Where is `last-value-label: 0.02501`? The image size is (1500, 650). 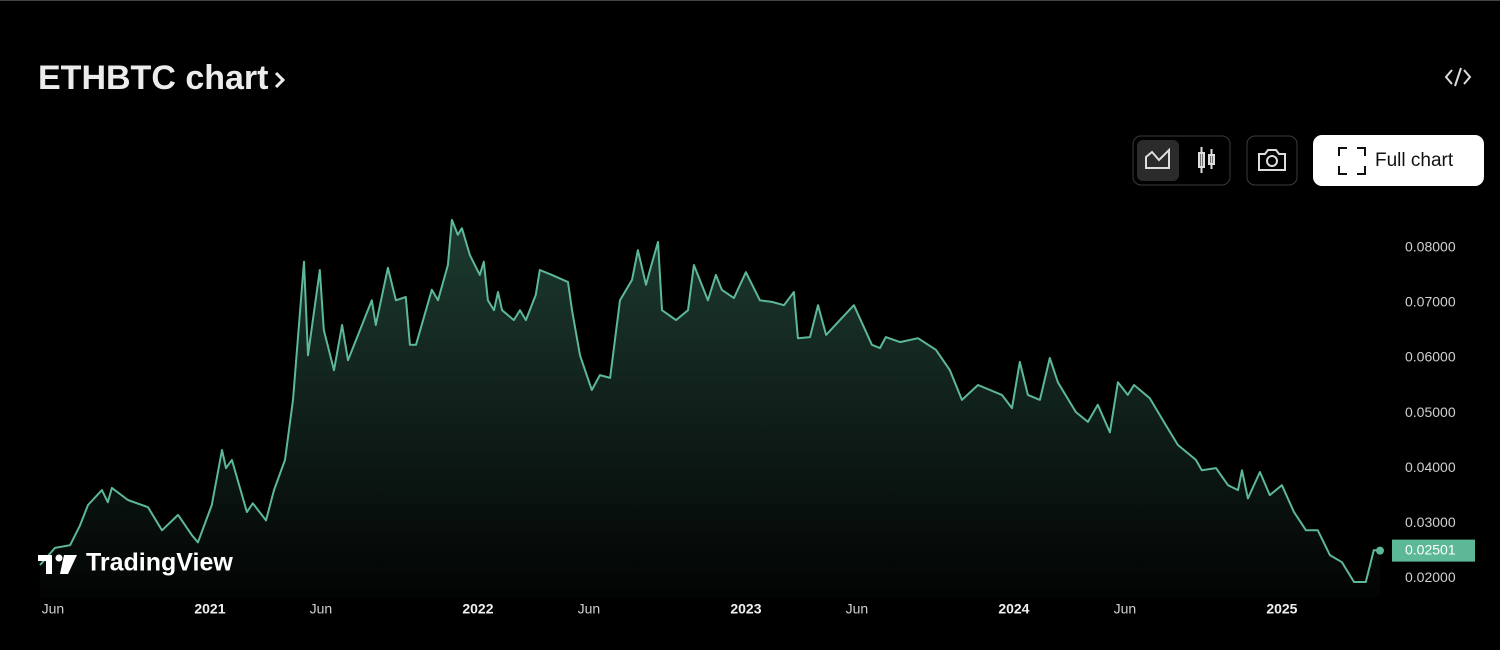
last-value-label: 0.02501 is located at coordinates (1430, 549).